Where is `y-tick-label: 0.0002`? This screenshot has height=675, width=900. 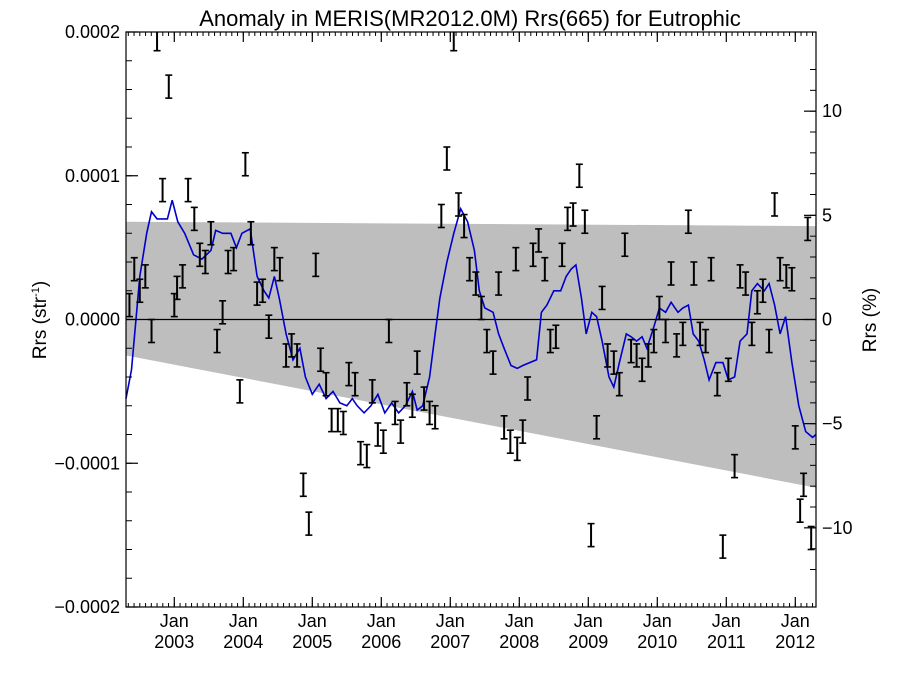
y-tick-label: 0.0002 is located at coordinates (92, 32).